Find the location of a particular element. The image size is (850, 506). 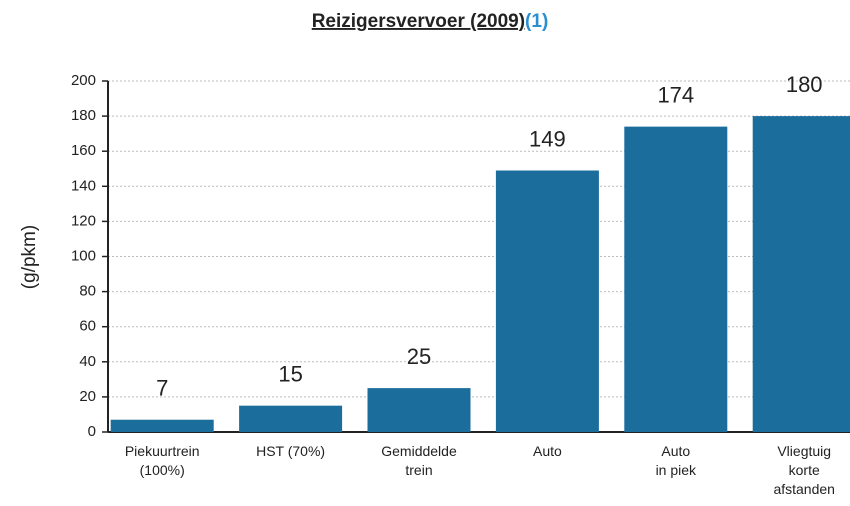

x-tick-label: HST (70%) is located at coordinates (290, 451).